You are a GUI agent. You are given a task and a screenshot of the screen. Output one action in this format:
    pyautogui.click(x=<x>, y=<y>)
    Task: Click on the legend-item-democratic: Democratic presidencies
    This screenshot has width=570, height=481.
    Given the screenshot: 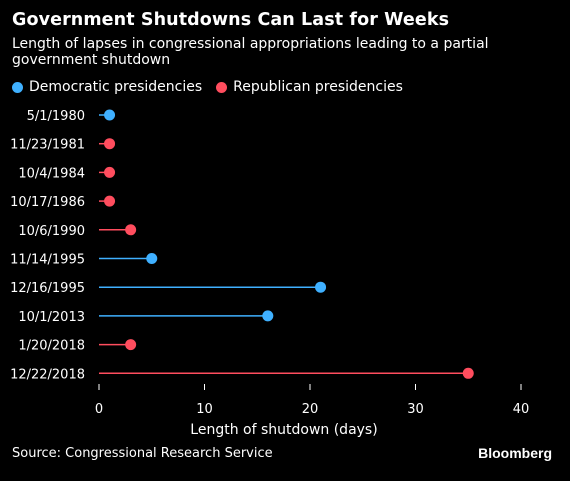 What is the action you would take?
    pyautogui.click(x=107, y=87)
    